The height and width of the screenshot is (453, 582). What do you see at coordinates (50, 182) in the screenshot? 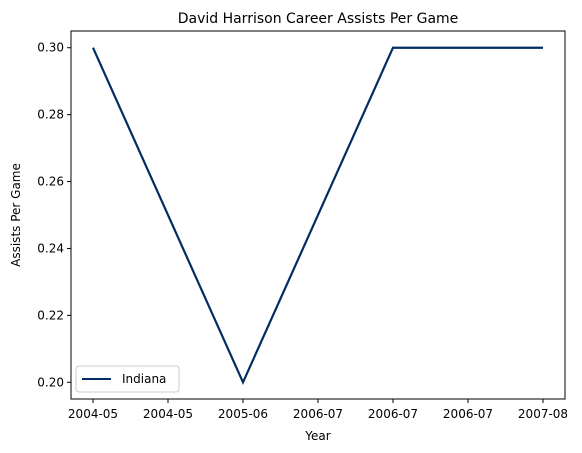
I see `y-tick-label: 0.26` at bounding box center [50, 182].